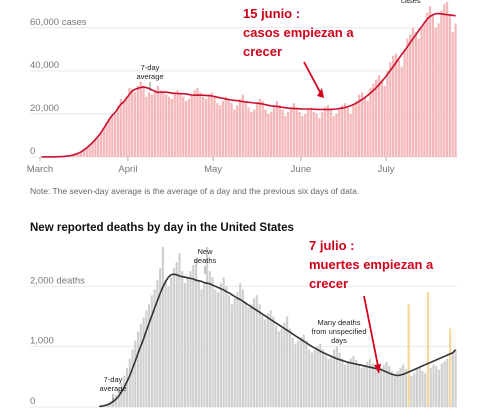  What do you see at coordinates (429, 349) in the screenshot?
I see `deaths-unspecified-bars` at bounding box center [429, 349].